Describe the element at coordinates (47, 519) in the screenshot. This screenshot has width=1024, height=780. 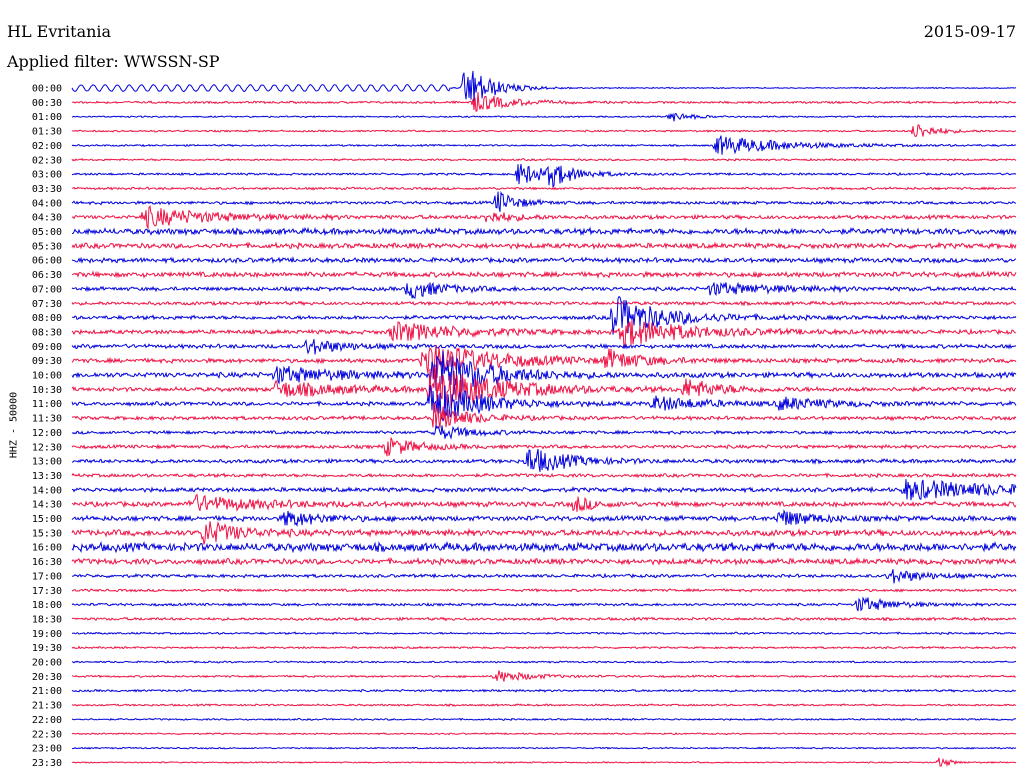
I see `row-label: 15:00` at that location.